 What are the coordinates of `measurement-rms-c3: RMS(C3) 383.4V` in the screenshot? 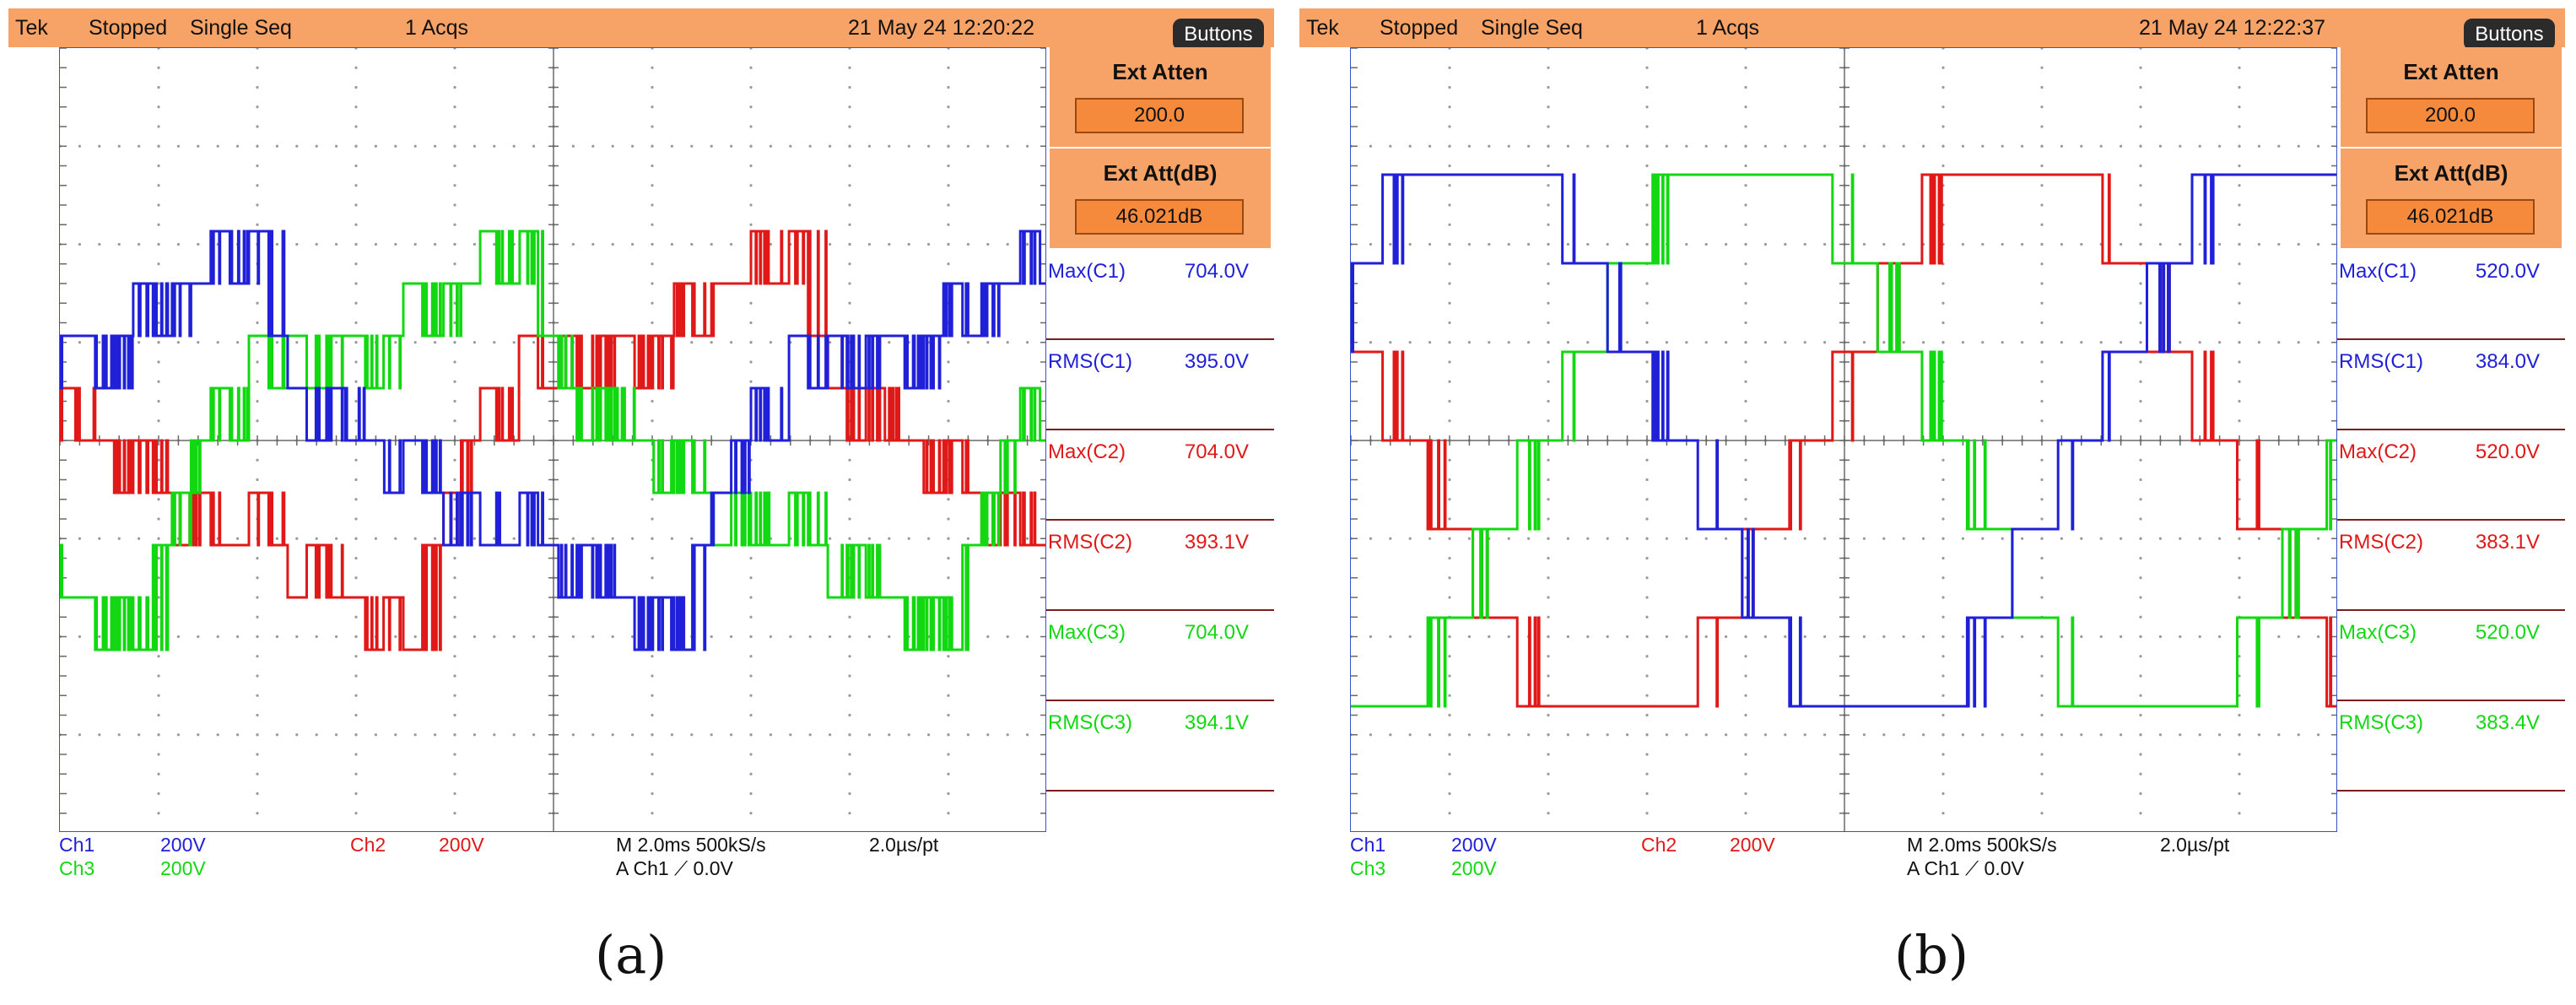 It's located at (2451, 746).